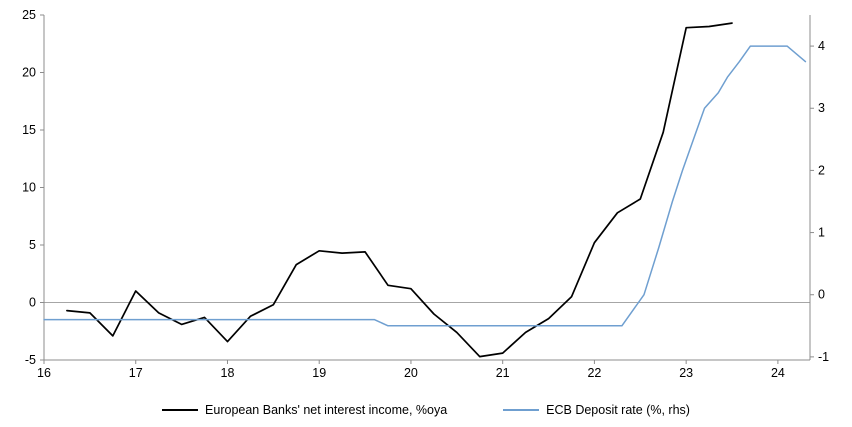 The height and width of the screenshot is (427, 852). I want to click on svg-text: 23, so click(686, 373).